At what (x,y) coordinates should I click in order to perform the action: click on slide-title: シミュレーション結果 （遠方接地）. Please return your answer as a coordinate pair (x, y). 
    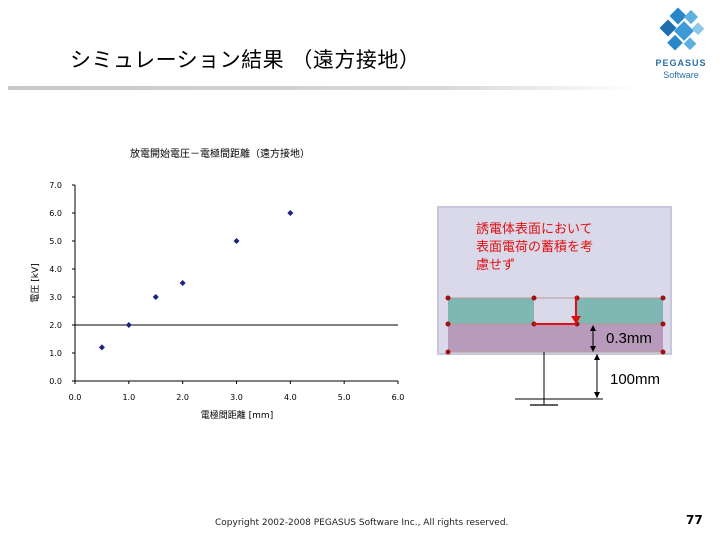
    Looking at the image, I should click on (245, 60).